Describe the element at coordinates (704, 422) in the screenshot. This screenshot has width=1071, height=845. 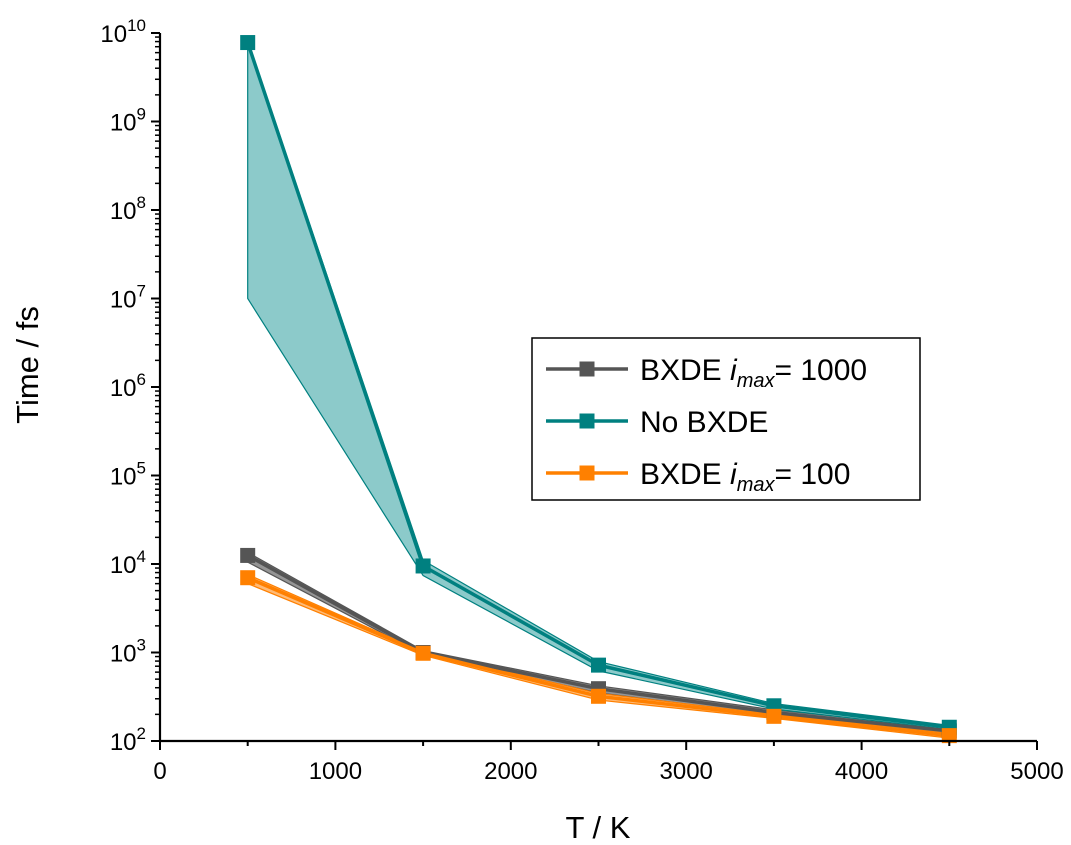
I see `legend-label: No BXDE` at that location.